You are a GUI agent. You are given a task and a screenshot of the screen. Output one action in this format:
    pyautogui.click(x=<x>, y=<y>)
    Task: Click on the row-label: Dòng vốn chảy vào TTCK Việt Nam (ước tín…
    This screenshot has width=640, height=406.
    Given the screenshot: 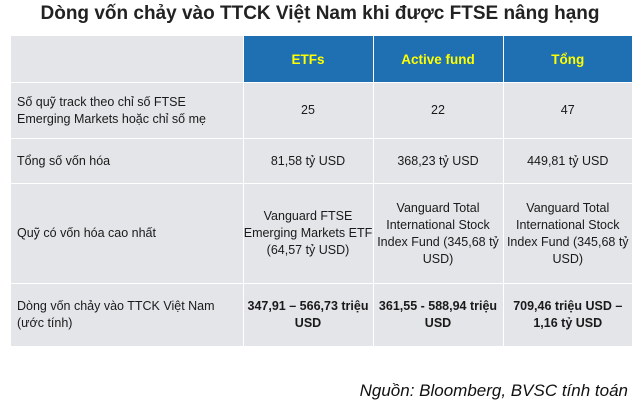 What is the action you would take?
    pyautogui.click(x=127, y=314)
    